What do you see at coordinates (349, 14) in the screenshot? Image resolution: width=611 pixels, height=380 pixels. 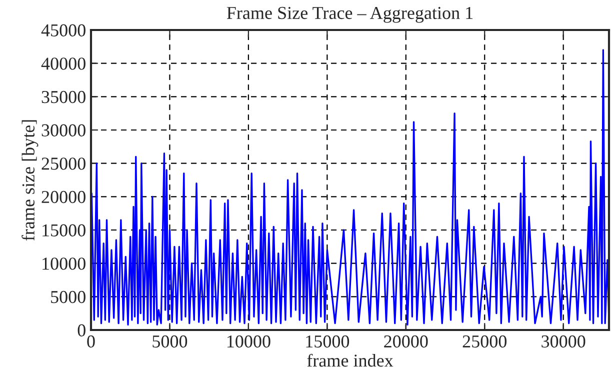 I see `chart-title: Frame Size Trace – Aggregation 1` at bounding box center [349, 14].